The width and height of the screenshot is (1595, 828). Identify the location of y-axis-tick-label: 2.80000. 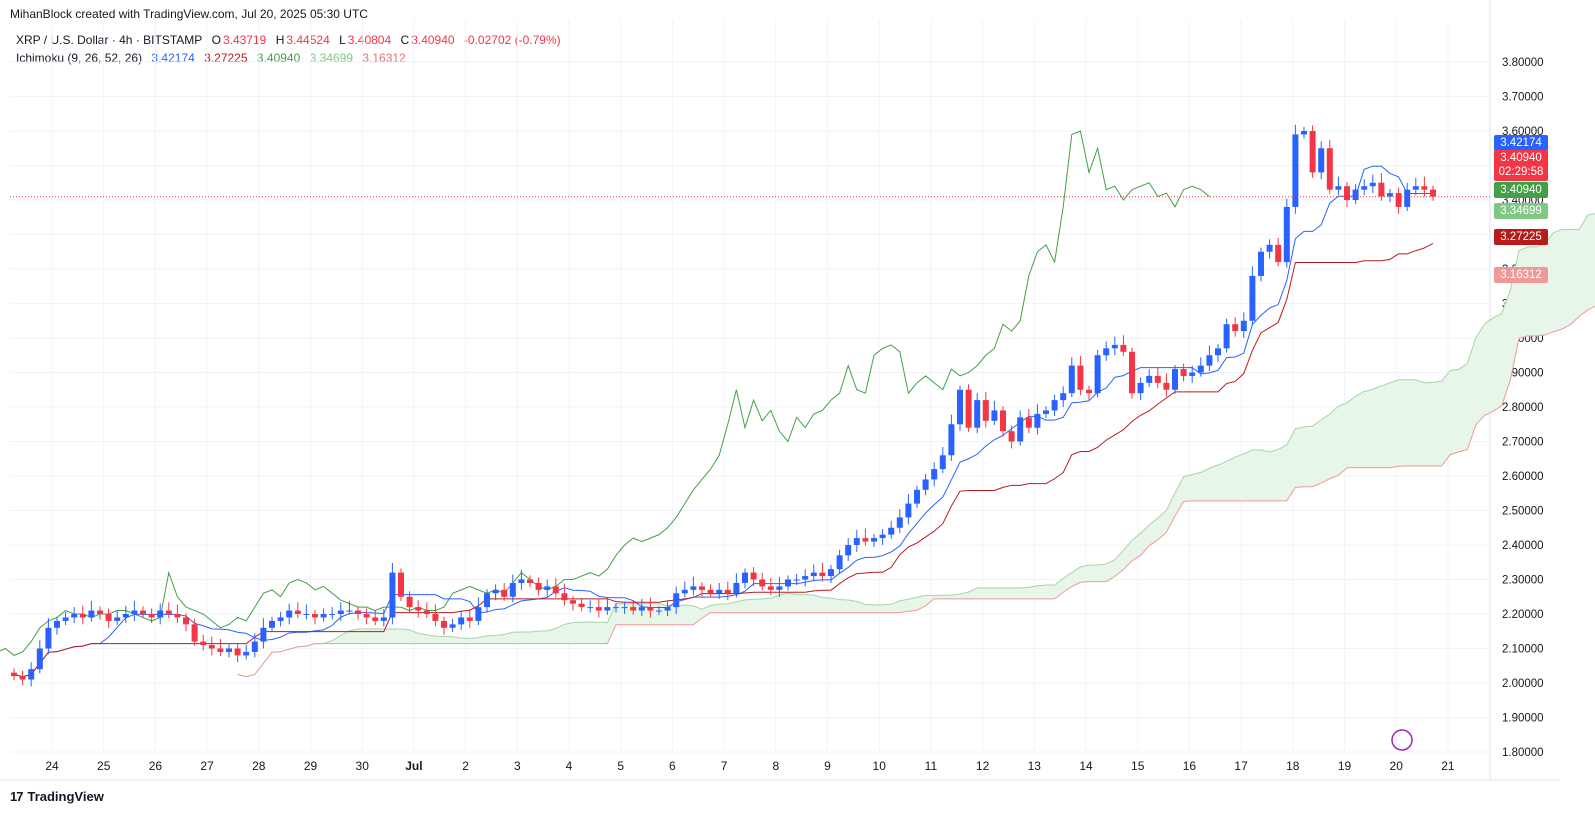
(1523, 408).